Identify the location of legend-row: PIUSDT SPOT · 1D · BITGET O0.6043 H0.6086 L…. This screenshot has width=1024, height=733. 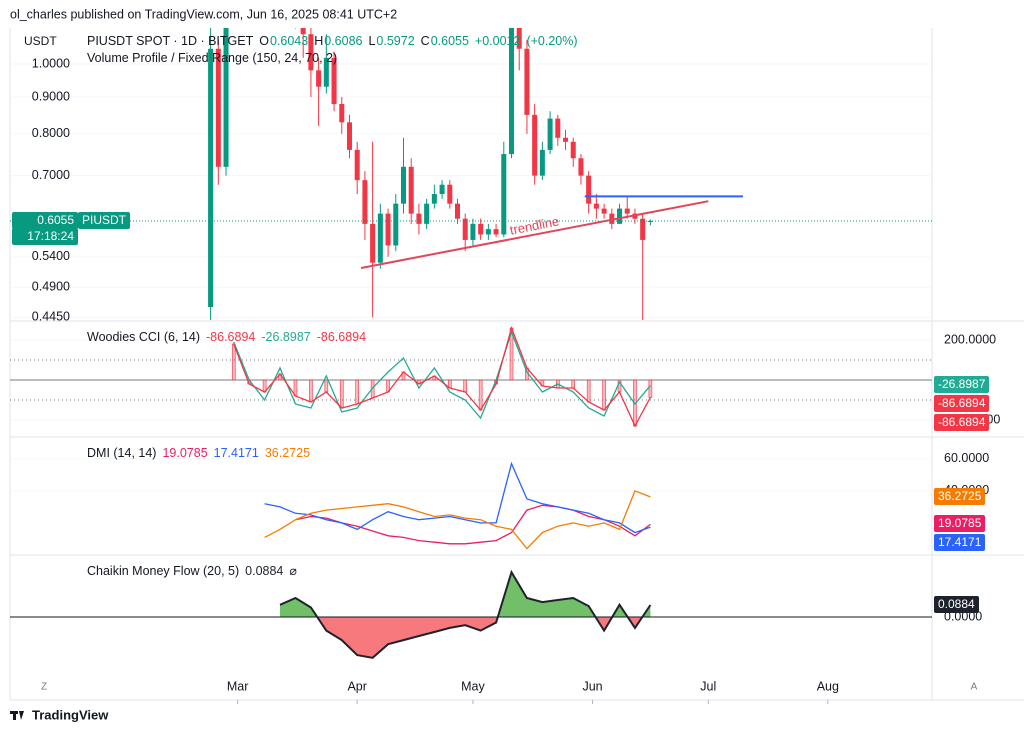
(335, 41).